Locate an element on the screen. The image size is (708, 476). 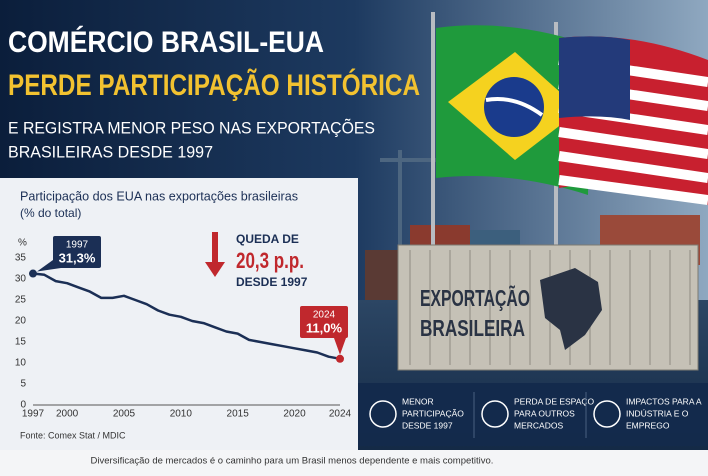
x-tick-label: 2024 is located at coordinates (340, 414).